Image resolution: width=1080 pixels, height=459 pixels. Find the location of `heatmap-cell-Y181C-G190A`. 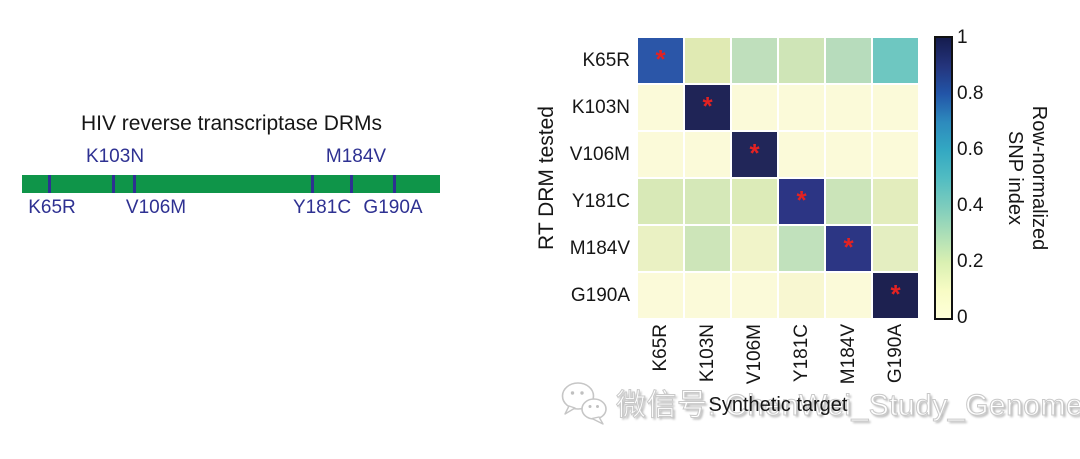

heatmap-cell-Y181C-G190A is located at coordinates (895, 201).